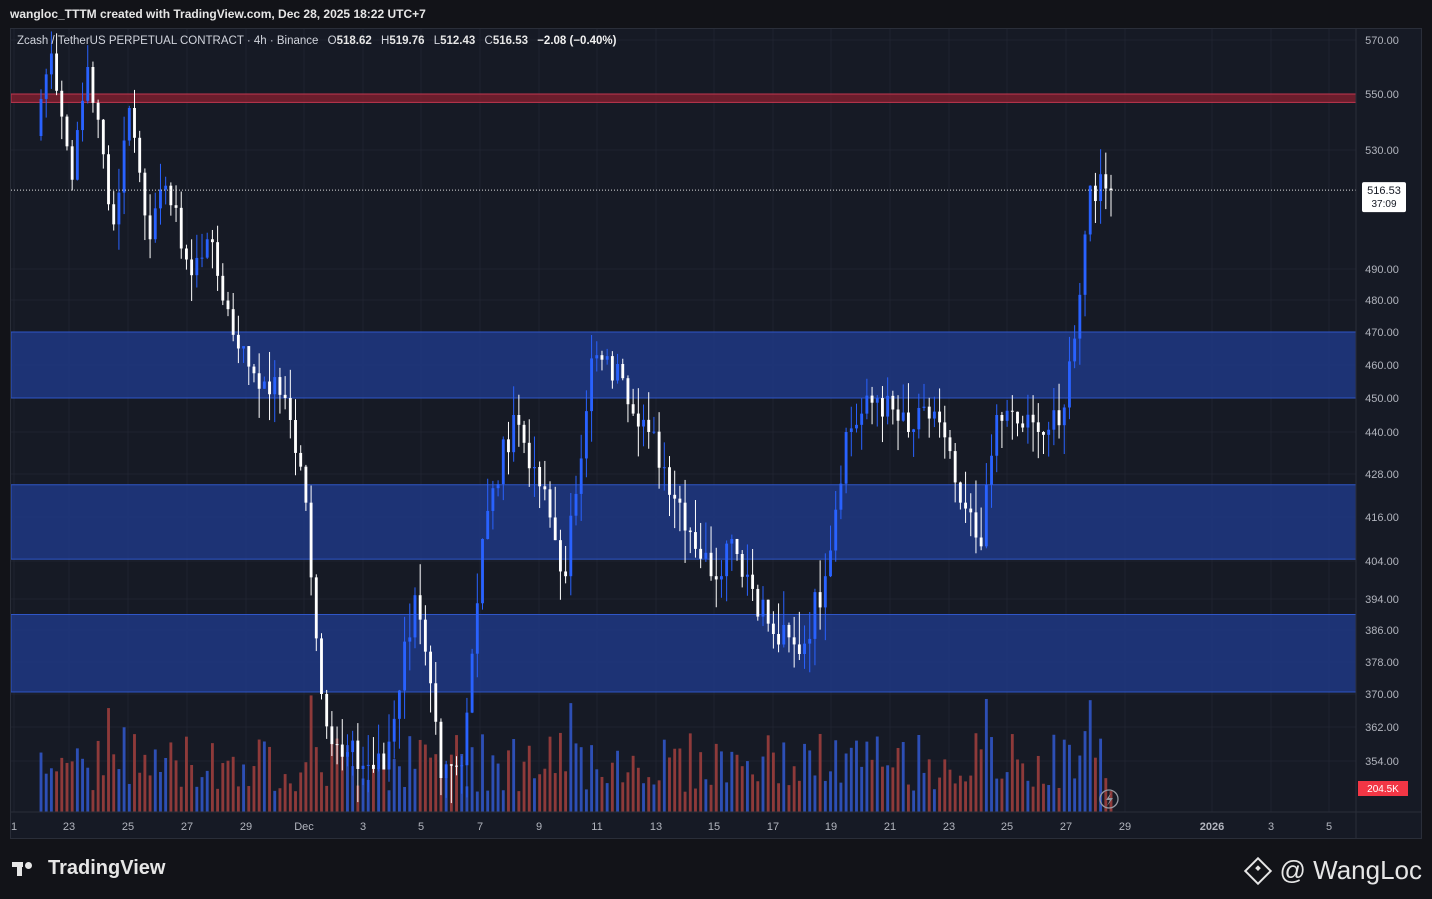  Describe the element at coordinates (480, 827) in the screenshot. I see `time-tick-label: 7` at that location.